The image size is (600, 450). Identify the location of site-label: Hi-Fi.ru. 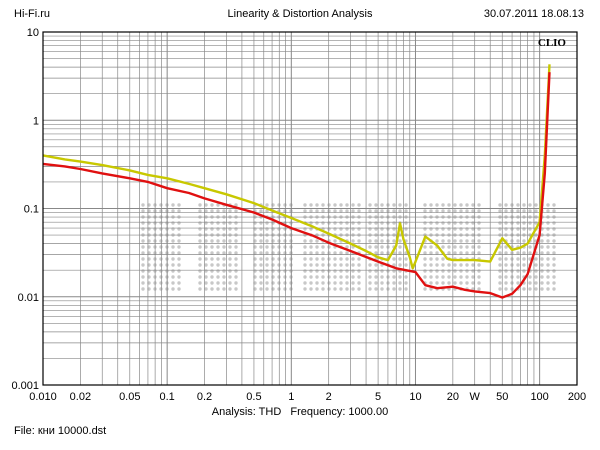
(32, 14).